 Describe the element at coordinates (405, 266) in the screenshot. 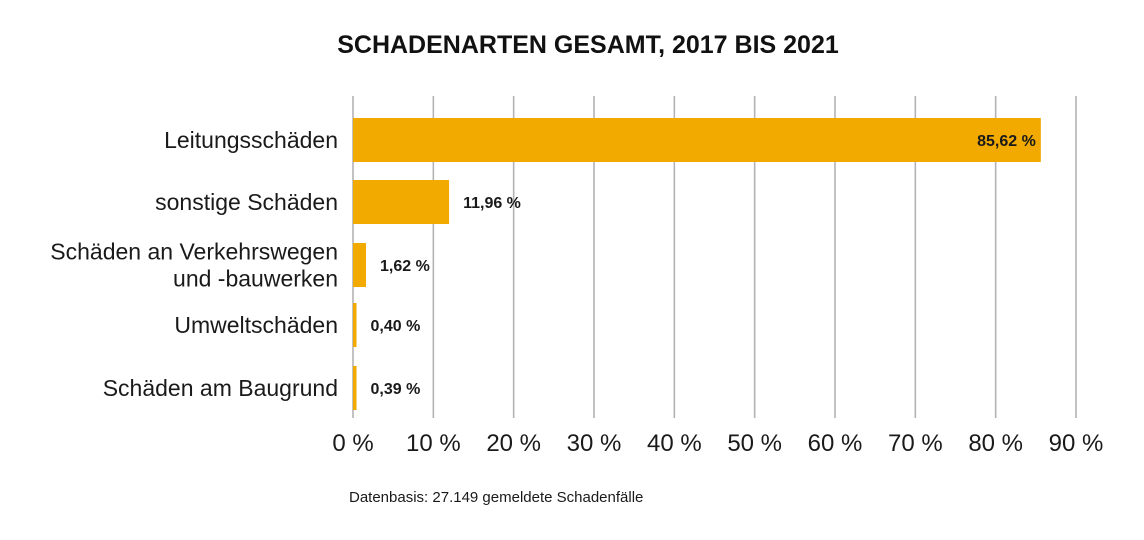

I see `value-label: 1,62 %` at that location.